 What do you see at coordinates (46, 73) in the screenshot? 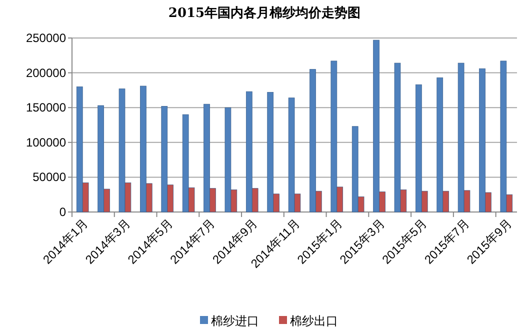
I see `y-tick-label: 200000` at bounding box center [46, 73].